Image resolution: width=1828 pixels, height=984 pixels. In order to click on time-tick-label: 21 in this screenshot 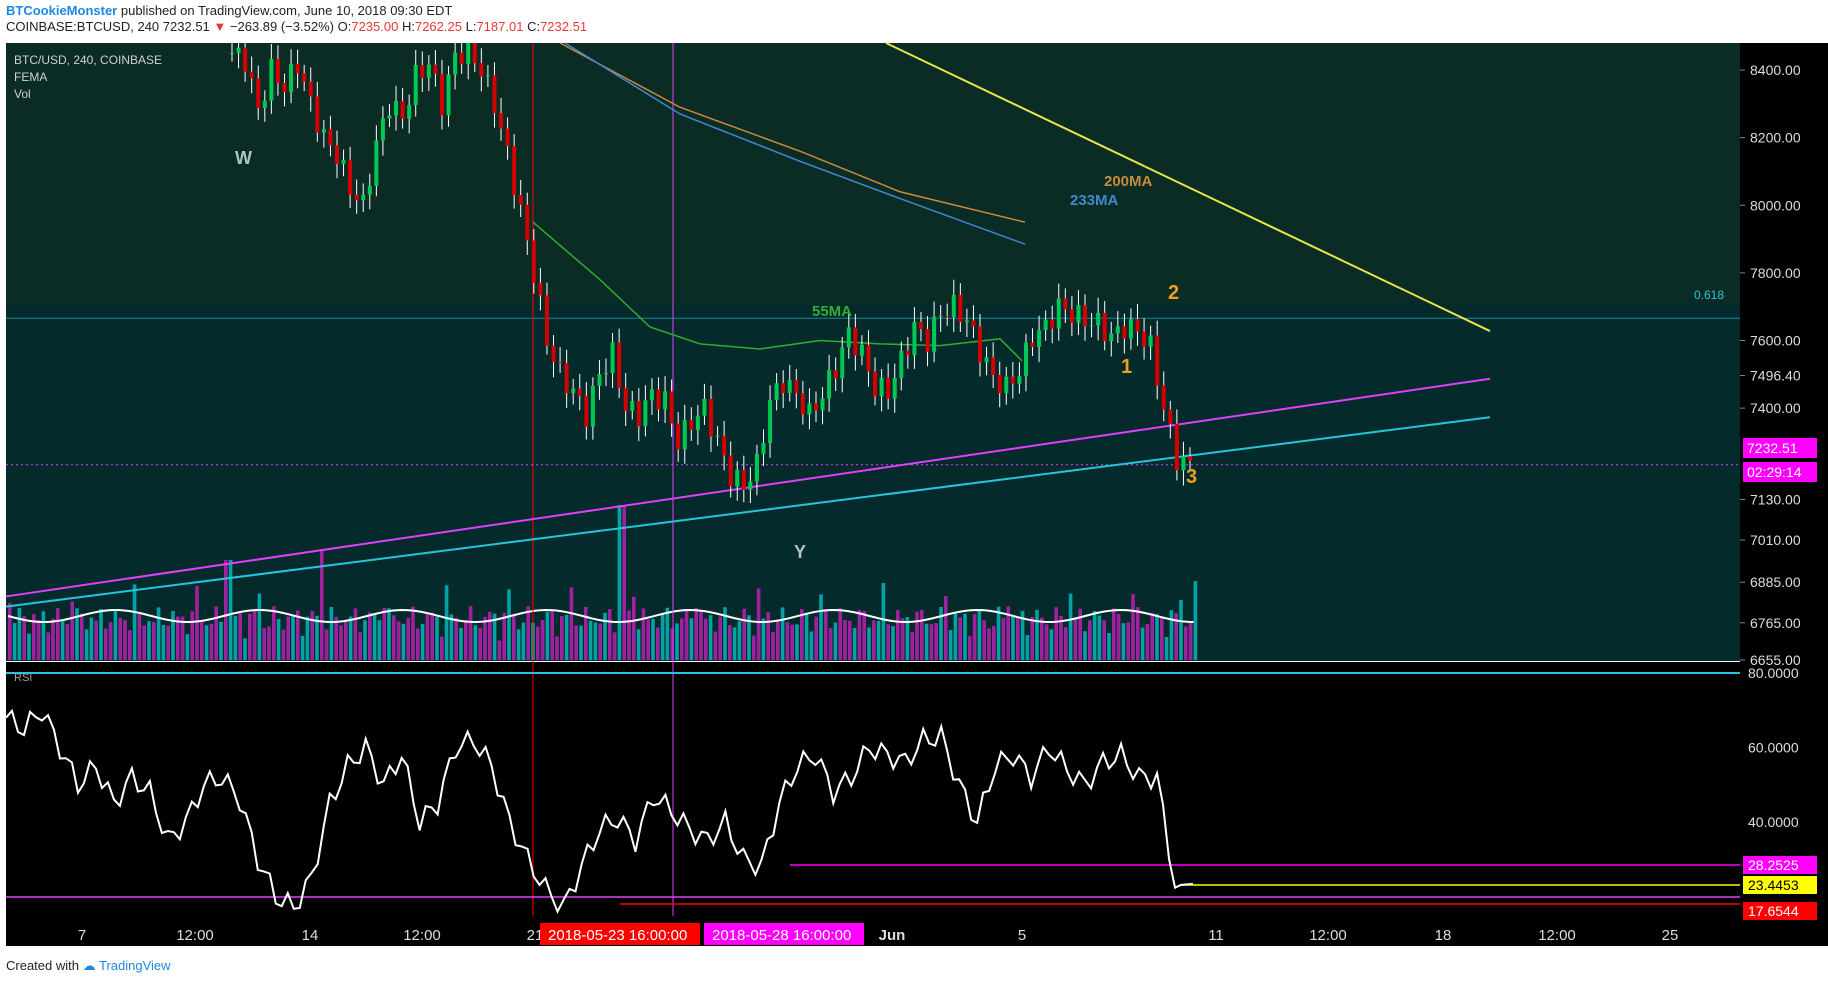, I will do `click(535, 935)`.